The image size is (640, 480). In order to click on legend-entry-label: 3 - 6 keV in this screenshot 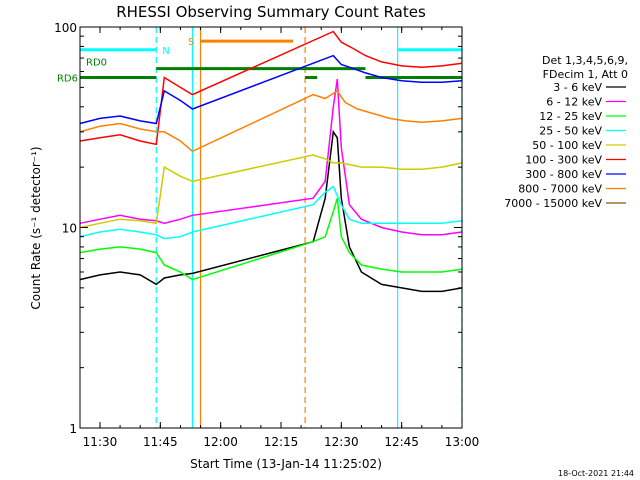, I will do `click(577, 87)`.